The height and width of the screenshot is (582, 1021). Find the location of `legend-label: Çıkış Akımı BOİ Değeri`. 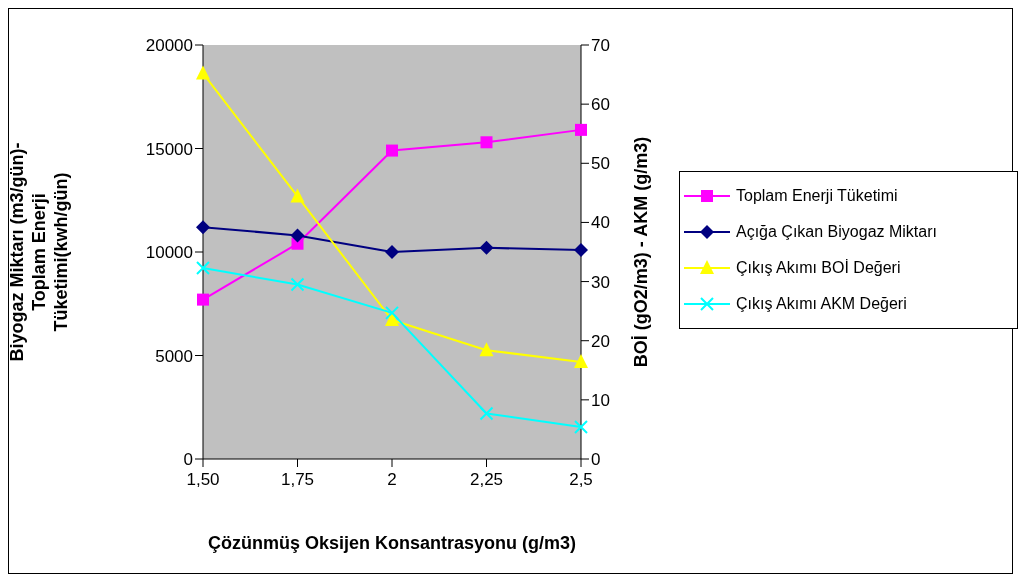

legend-label: Çıkış Akımı BOİ Değeri is located at coordinates (818, 268).